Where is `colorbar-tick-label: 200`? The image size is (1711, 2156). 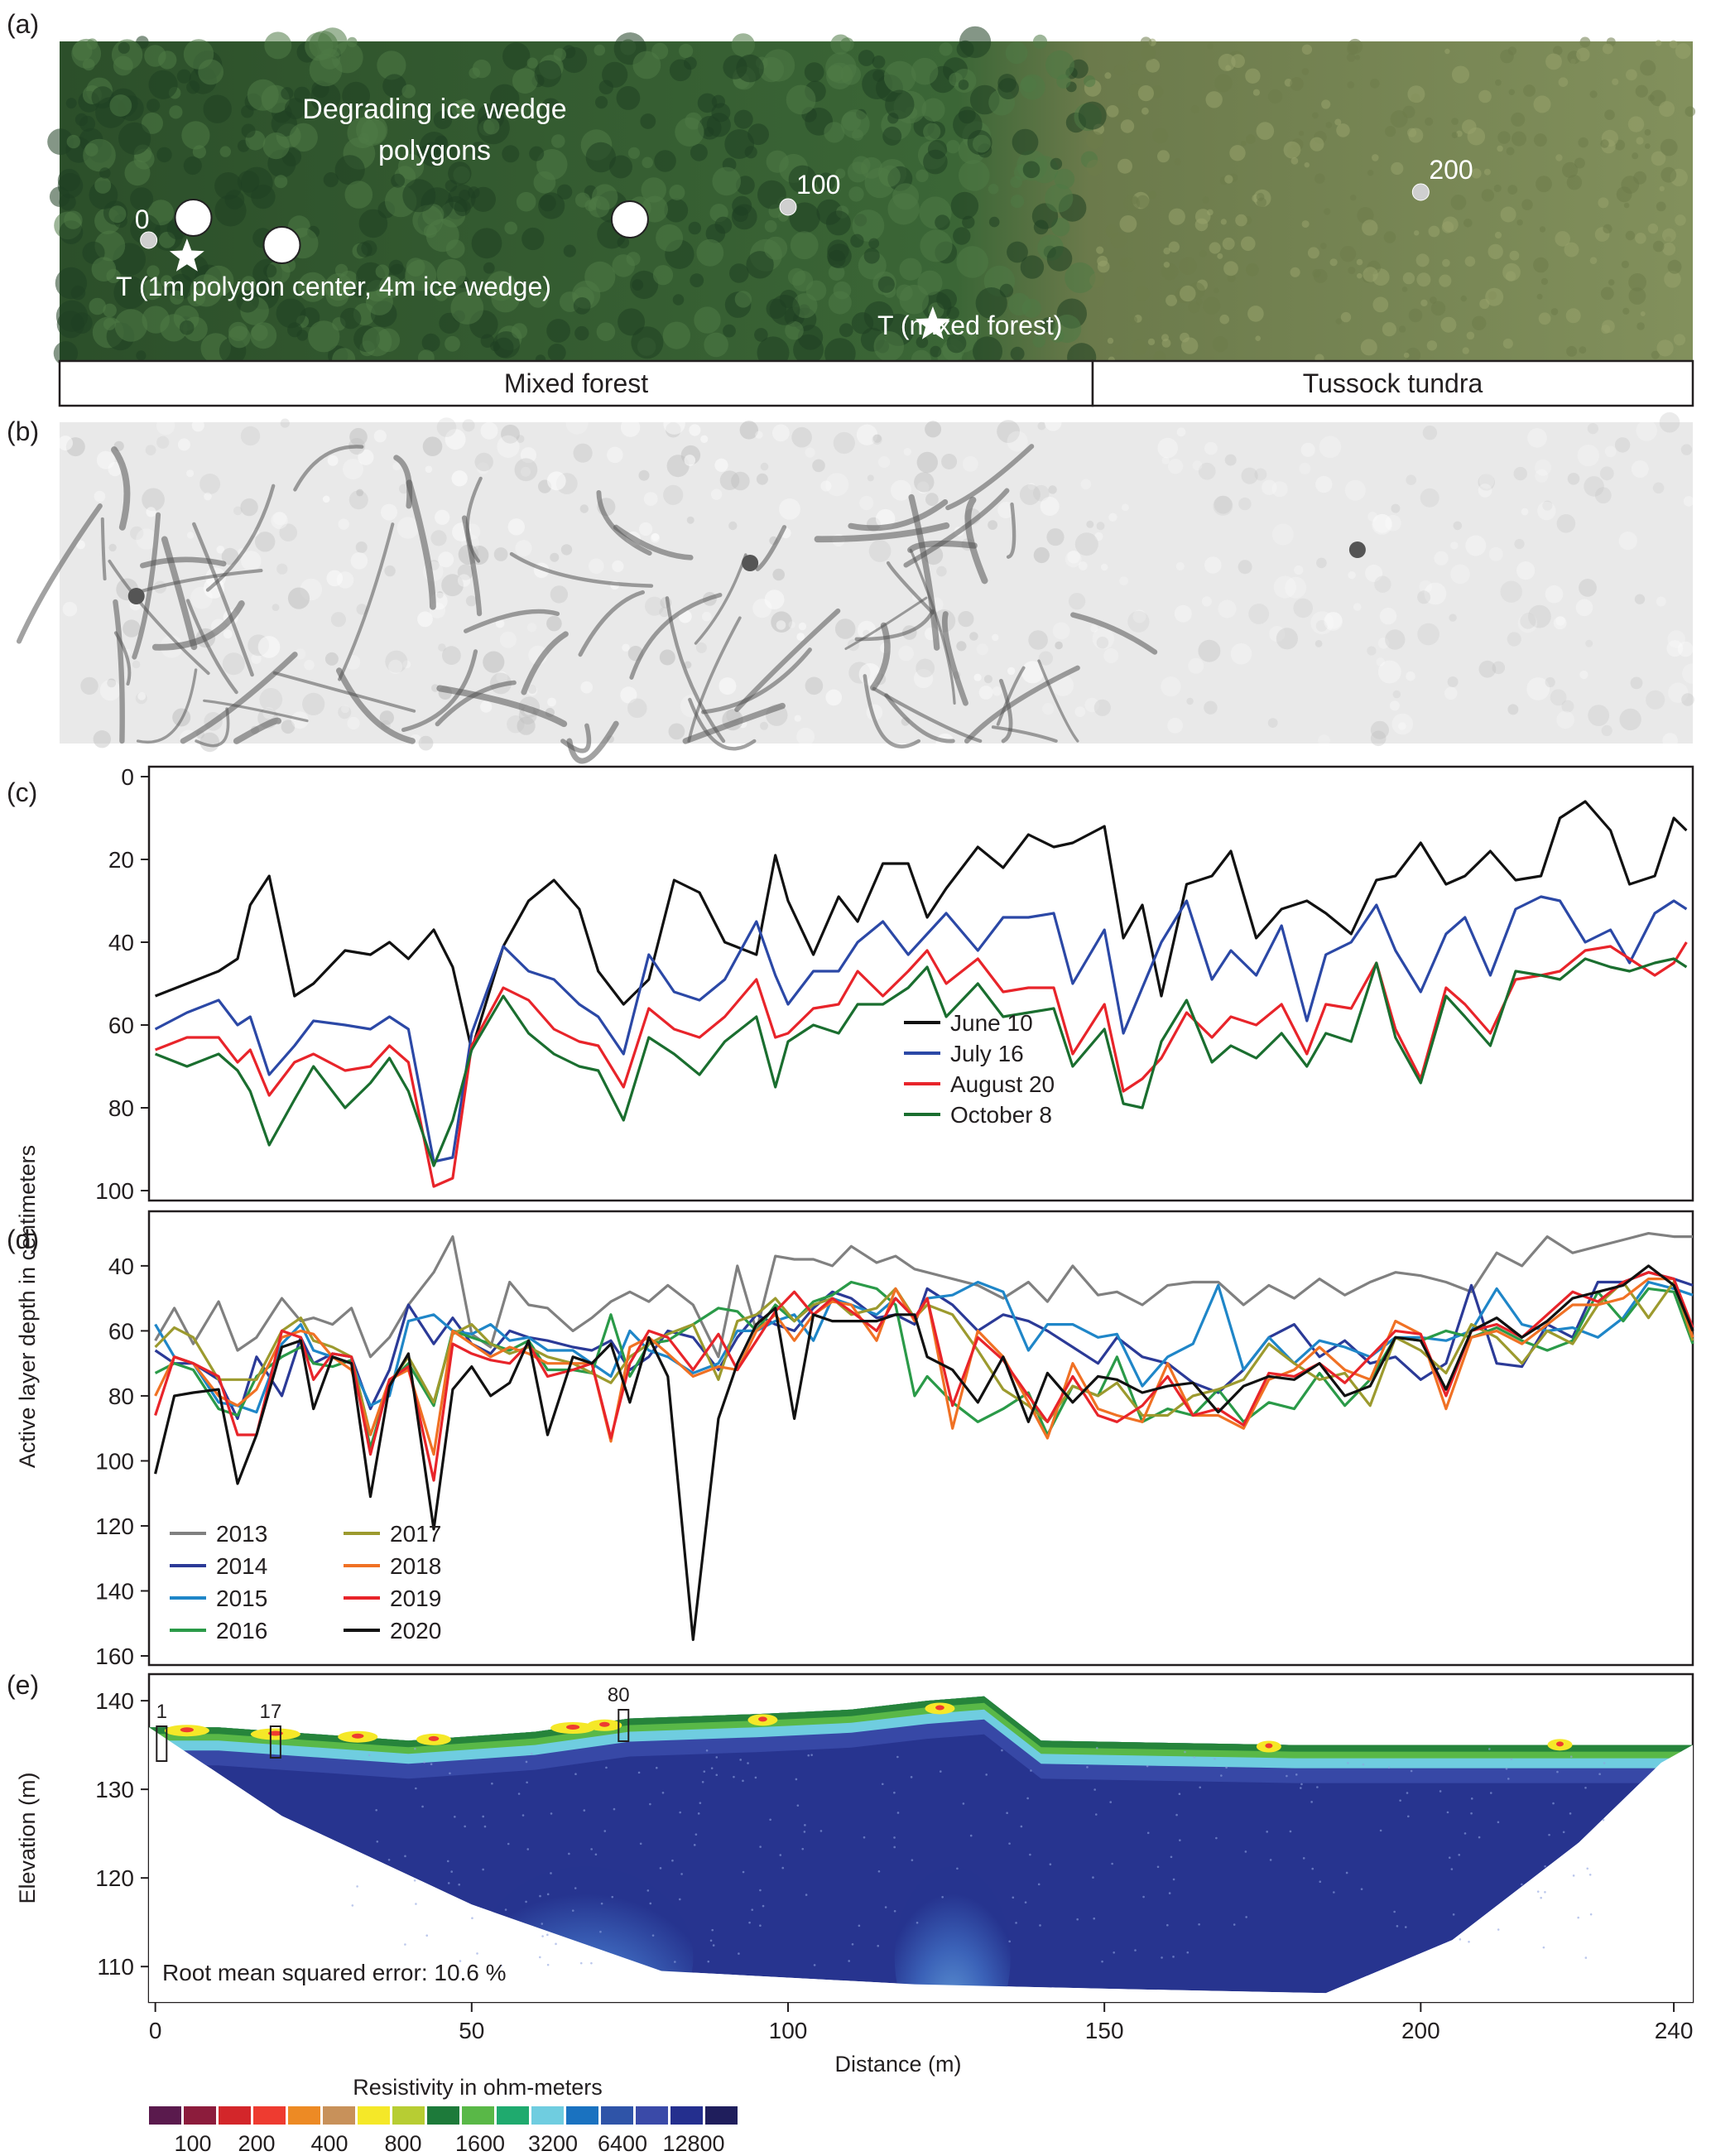
colorbar-tick-label: 200 is located at coordinates (256, 2144).